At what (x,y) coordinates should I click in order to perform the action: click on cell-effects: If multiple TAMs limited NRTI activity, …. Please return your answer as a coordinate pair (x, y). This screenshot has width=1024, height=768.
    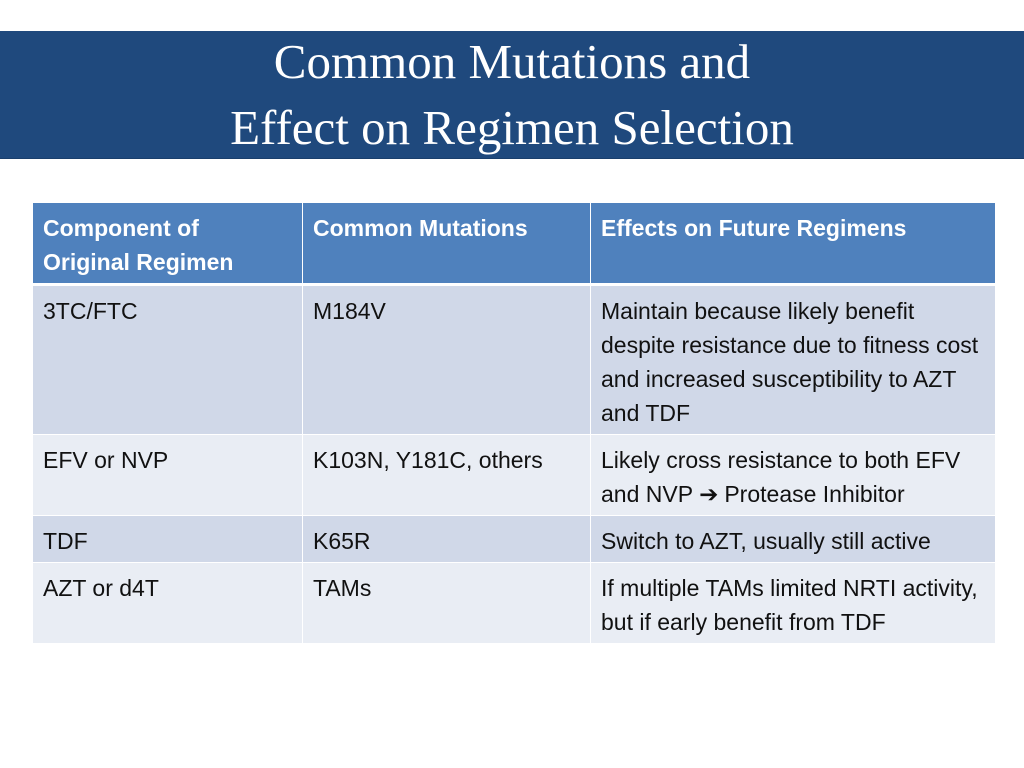
    Looking at the image, I should click on (793, 603).